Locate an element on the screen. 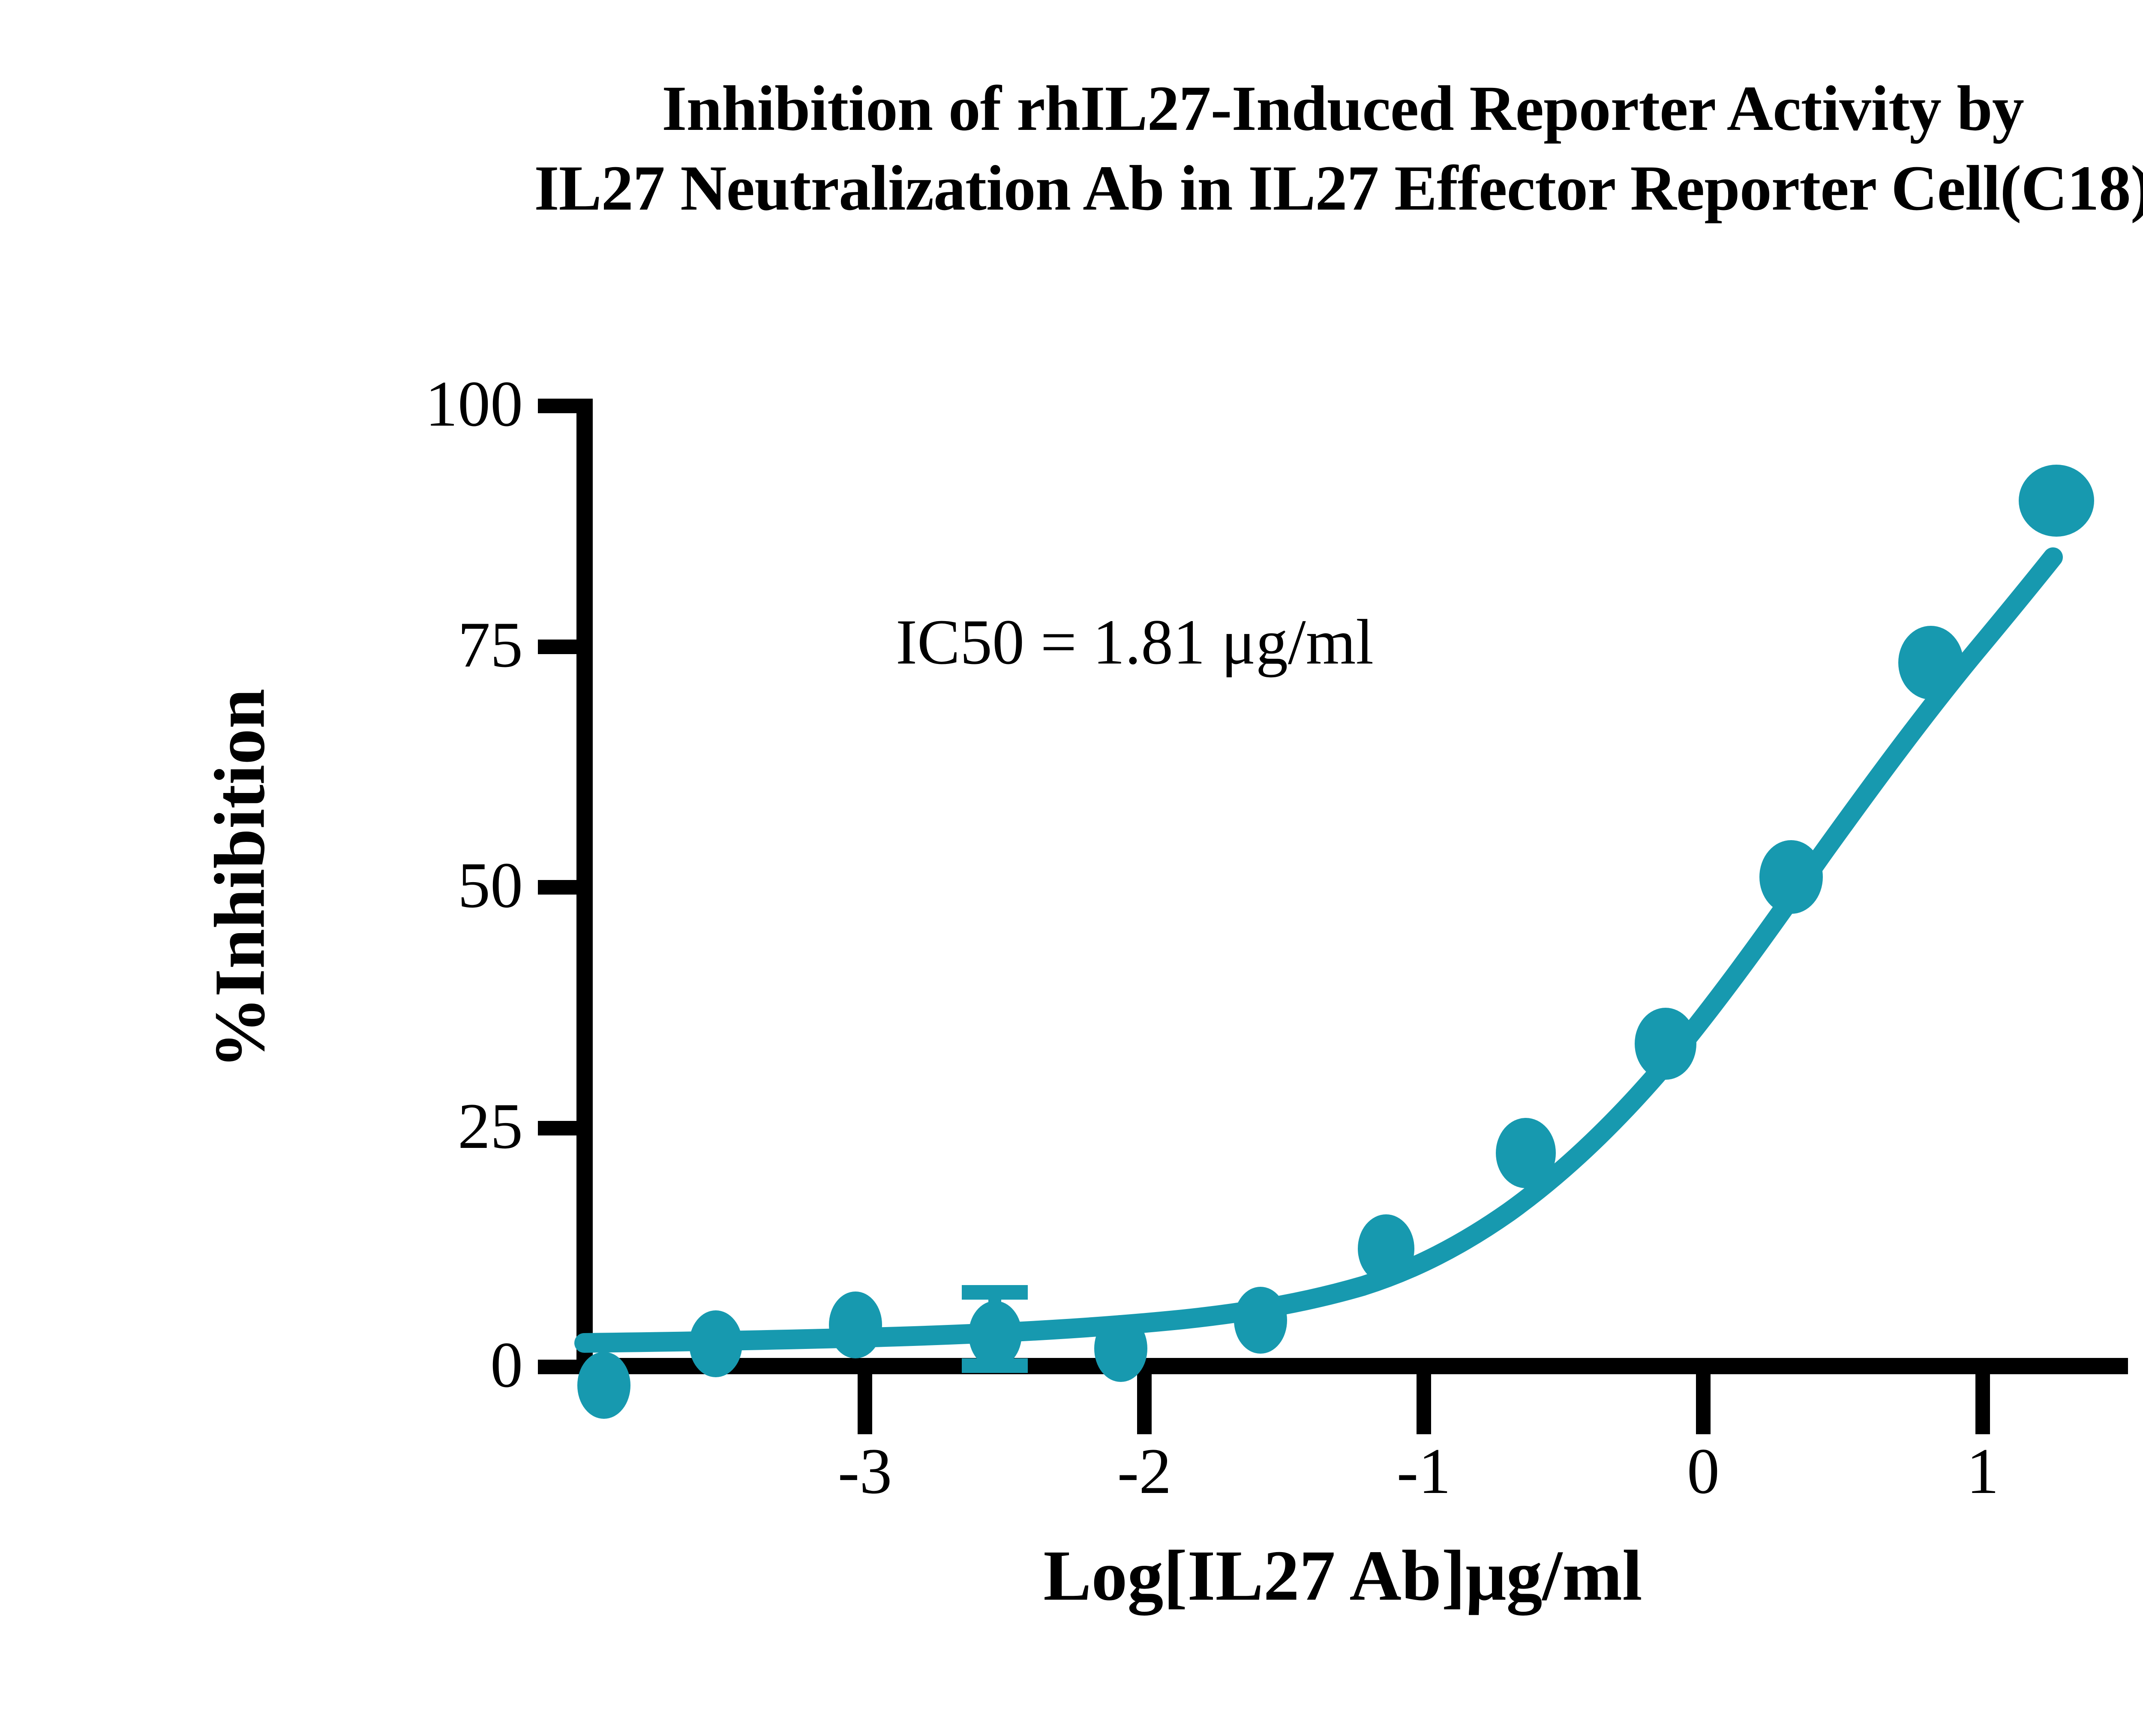 The width and height of the screenshot is (2143, 1736). x-tick-neg1 is located at coordinates (1424, 1404).